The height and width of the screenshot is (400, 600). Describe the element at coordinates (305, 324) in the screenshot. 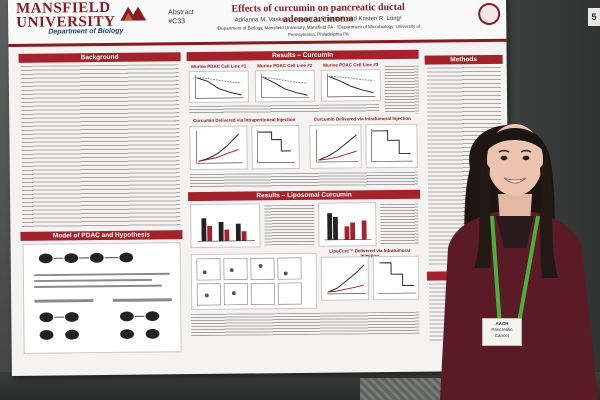

I see `caption-liposomal` at that location.